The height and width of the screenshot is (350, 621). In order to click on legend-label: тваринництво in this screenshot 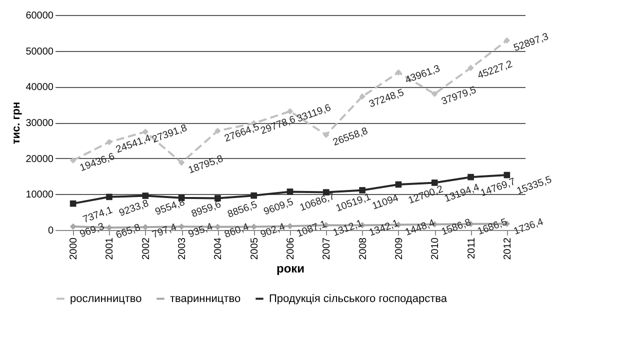, I will do `click(205, 298)`.